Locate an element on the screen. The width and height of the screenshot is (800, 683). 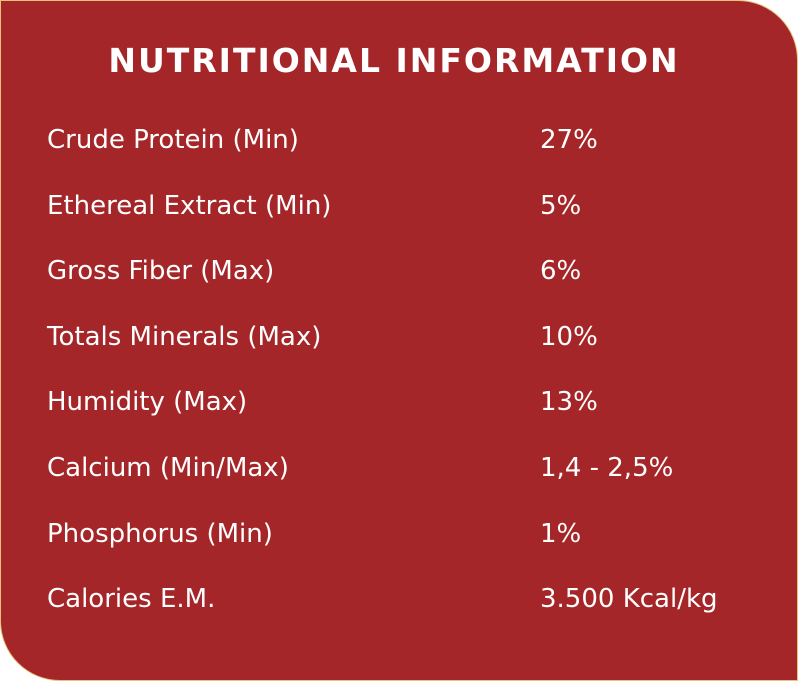
nutrition-row: Humidity (Max) 13% is located at coordinates (407, 414).